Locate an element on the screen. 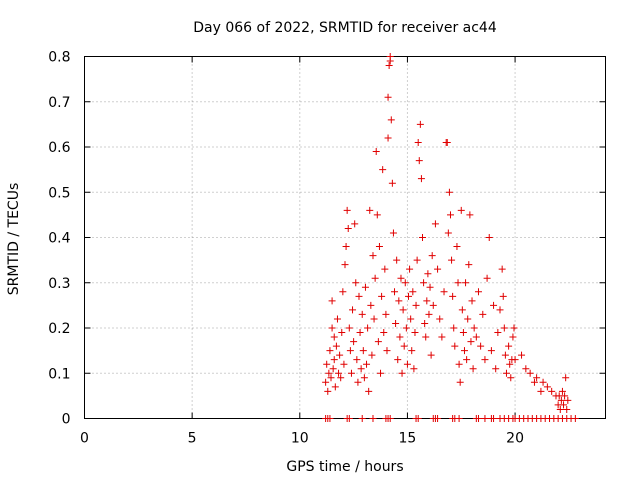 The height and width of the screenshot is (480, 640). x-tick-label: 20 is located at coordinates (515, 439).